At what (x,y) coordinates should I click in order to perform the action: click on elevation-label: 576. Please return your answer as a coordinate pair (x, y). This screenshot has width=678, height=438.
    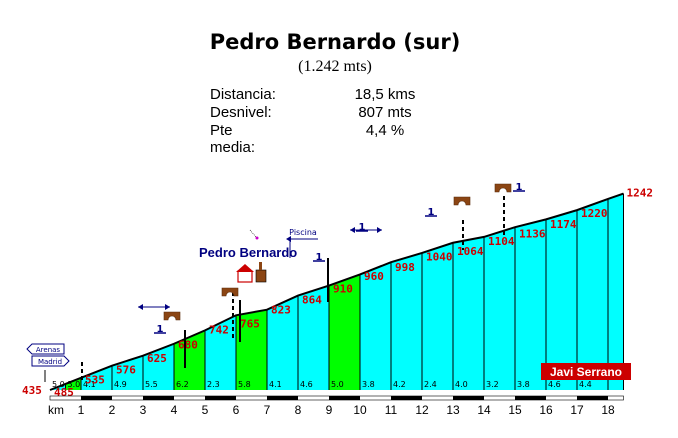
    Looking at the image, I should click on (126, 370).